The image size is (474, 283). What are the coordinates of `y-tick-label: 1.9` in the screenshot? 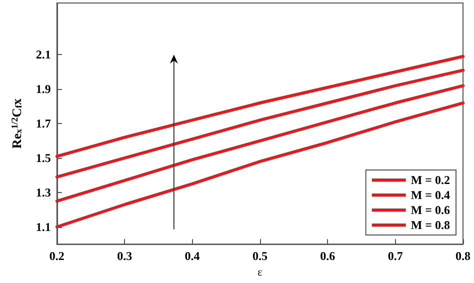 It's located at (43, 89).